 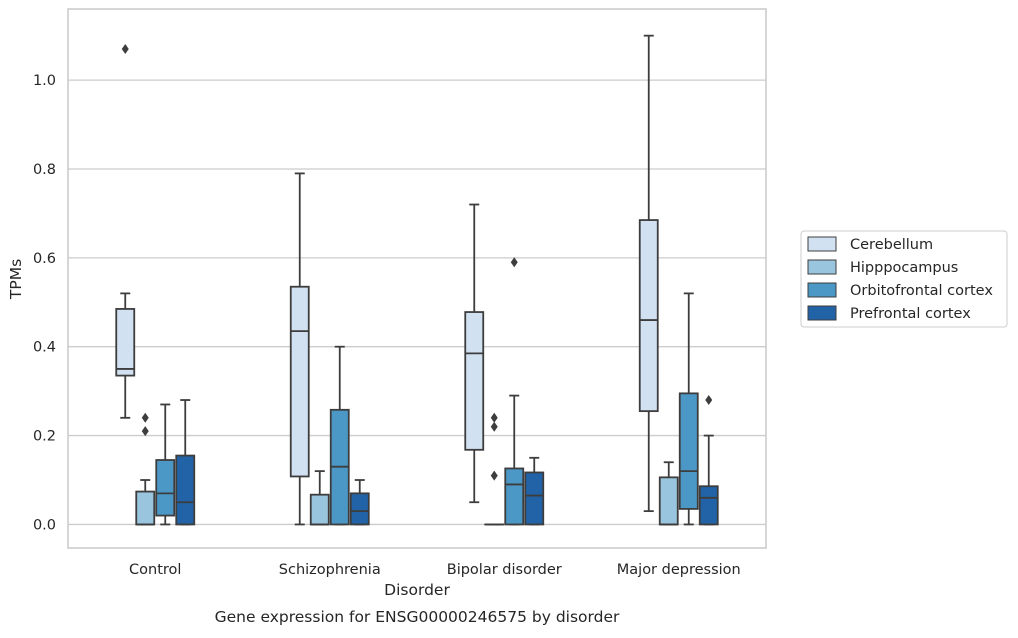 I want to click on y-tick-label: 0.6, so click(x=44, y=259).